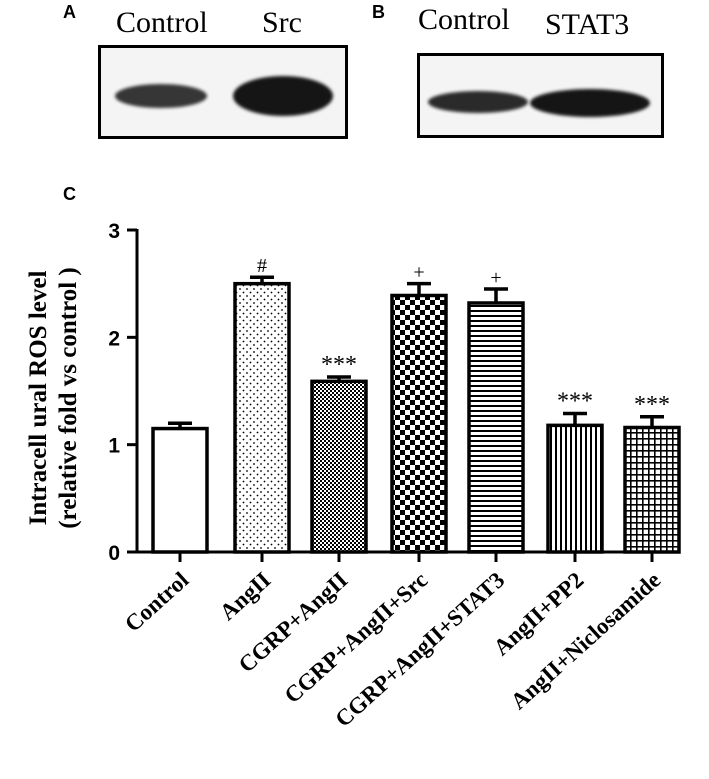 The width and height of the screenshot is (709, 779). I want to click on y-tick-label: 0, so click(114, 553).